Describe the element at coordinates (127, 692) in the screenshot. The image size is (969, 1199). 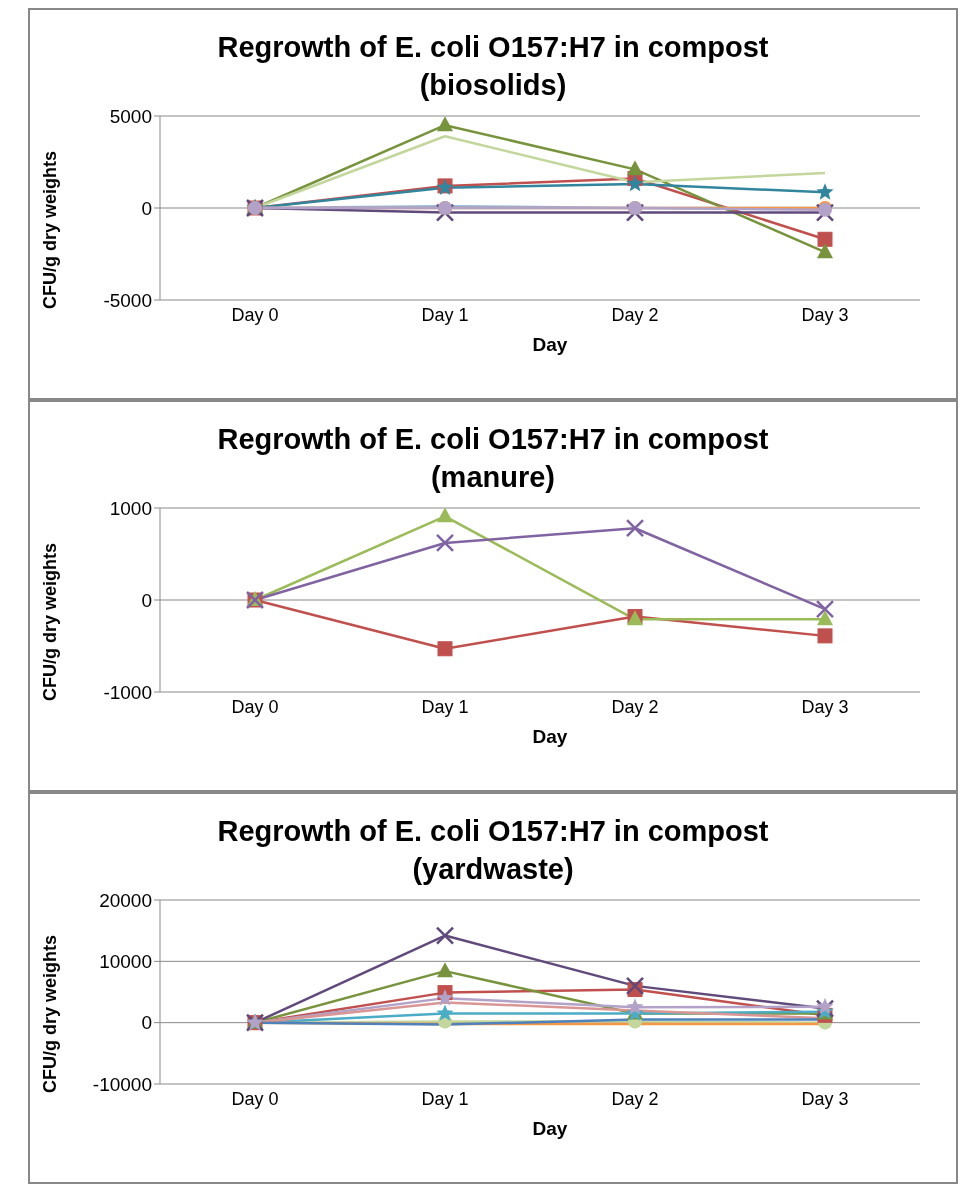
I see `y-tick-label: -1000` at that location.